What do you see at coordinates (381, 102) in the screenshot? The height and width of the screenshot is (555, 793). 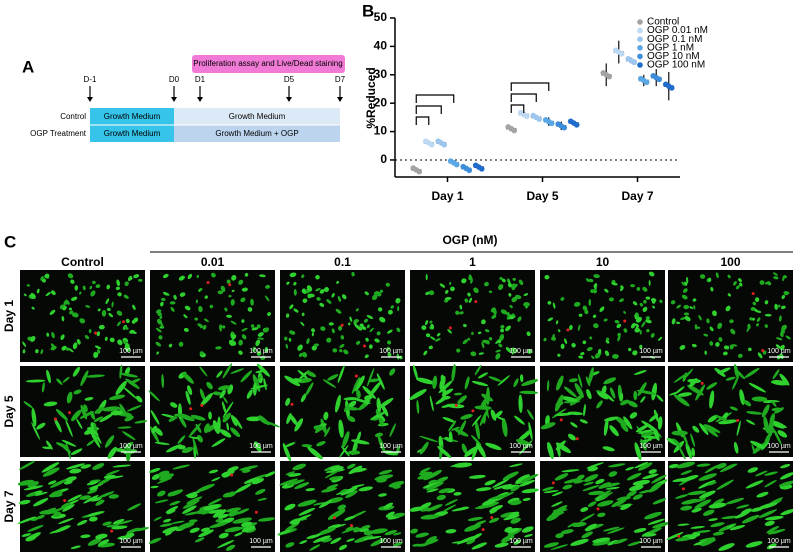 I see `y-tick-label: 20` at bounding box center [381, 102].